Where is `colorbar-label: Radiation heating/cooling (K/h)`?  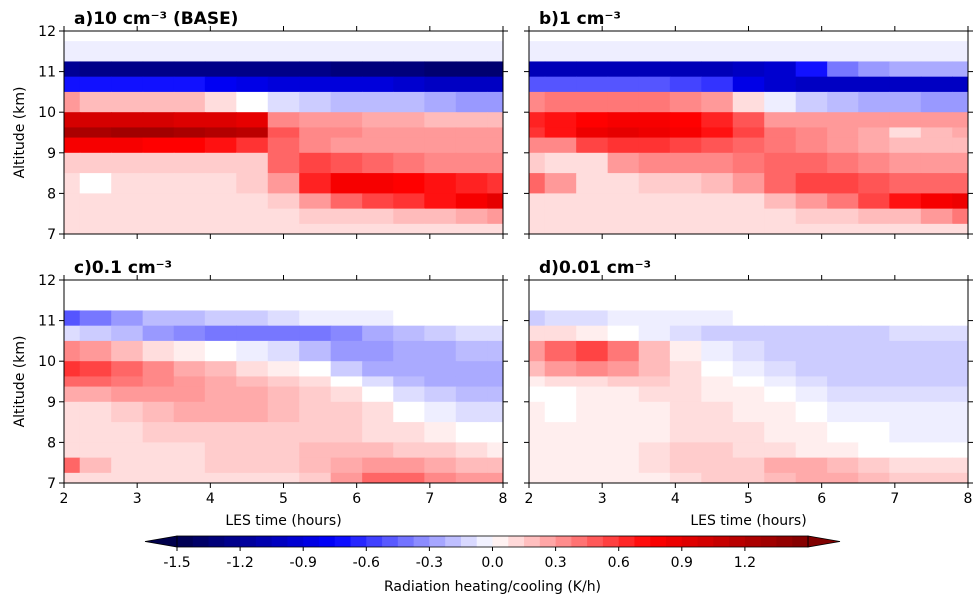
colorbar-label: Radiation heating/cooling (K/h) is located at coordinates (492, 587).